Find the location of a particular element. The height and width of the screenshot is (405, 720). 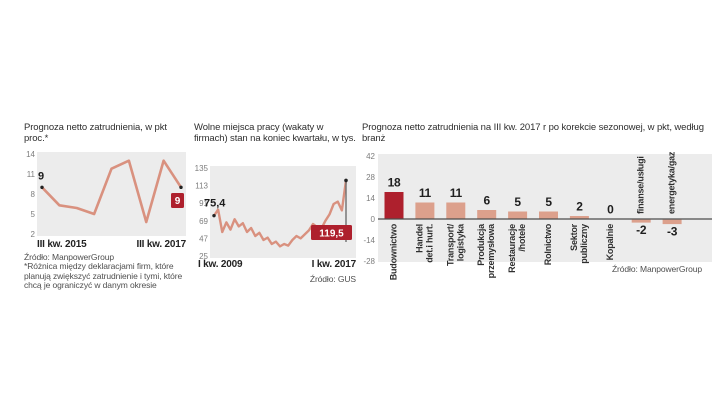

bar-category-label: Rolnictwo is located at coordinates (548, 244).